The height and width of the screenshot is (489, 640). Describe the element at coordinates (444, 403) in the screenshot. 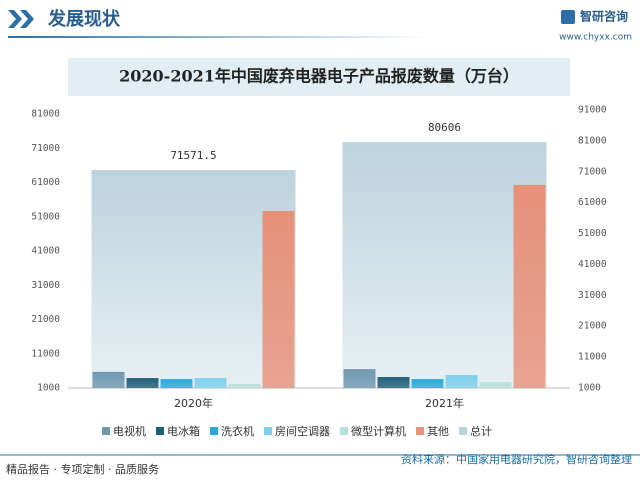

I see `x-tick-label: 2021年` at that location.